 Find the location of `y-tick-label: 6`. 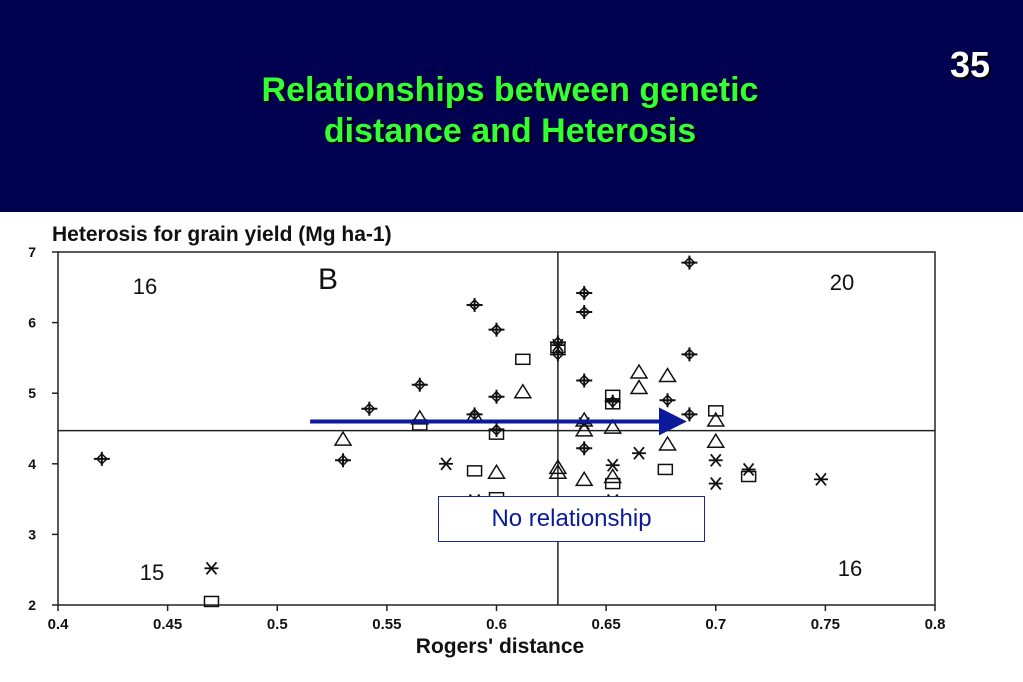

y-tick-label: 6 is located at coordinates (32, 323).